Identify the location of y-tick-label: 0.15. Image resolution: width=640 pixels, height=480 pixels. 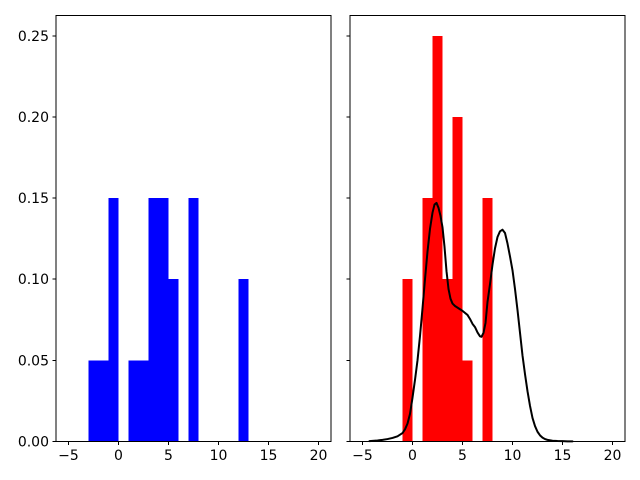
(33, 199).